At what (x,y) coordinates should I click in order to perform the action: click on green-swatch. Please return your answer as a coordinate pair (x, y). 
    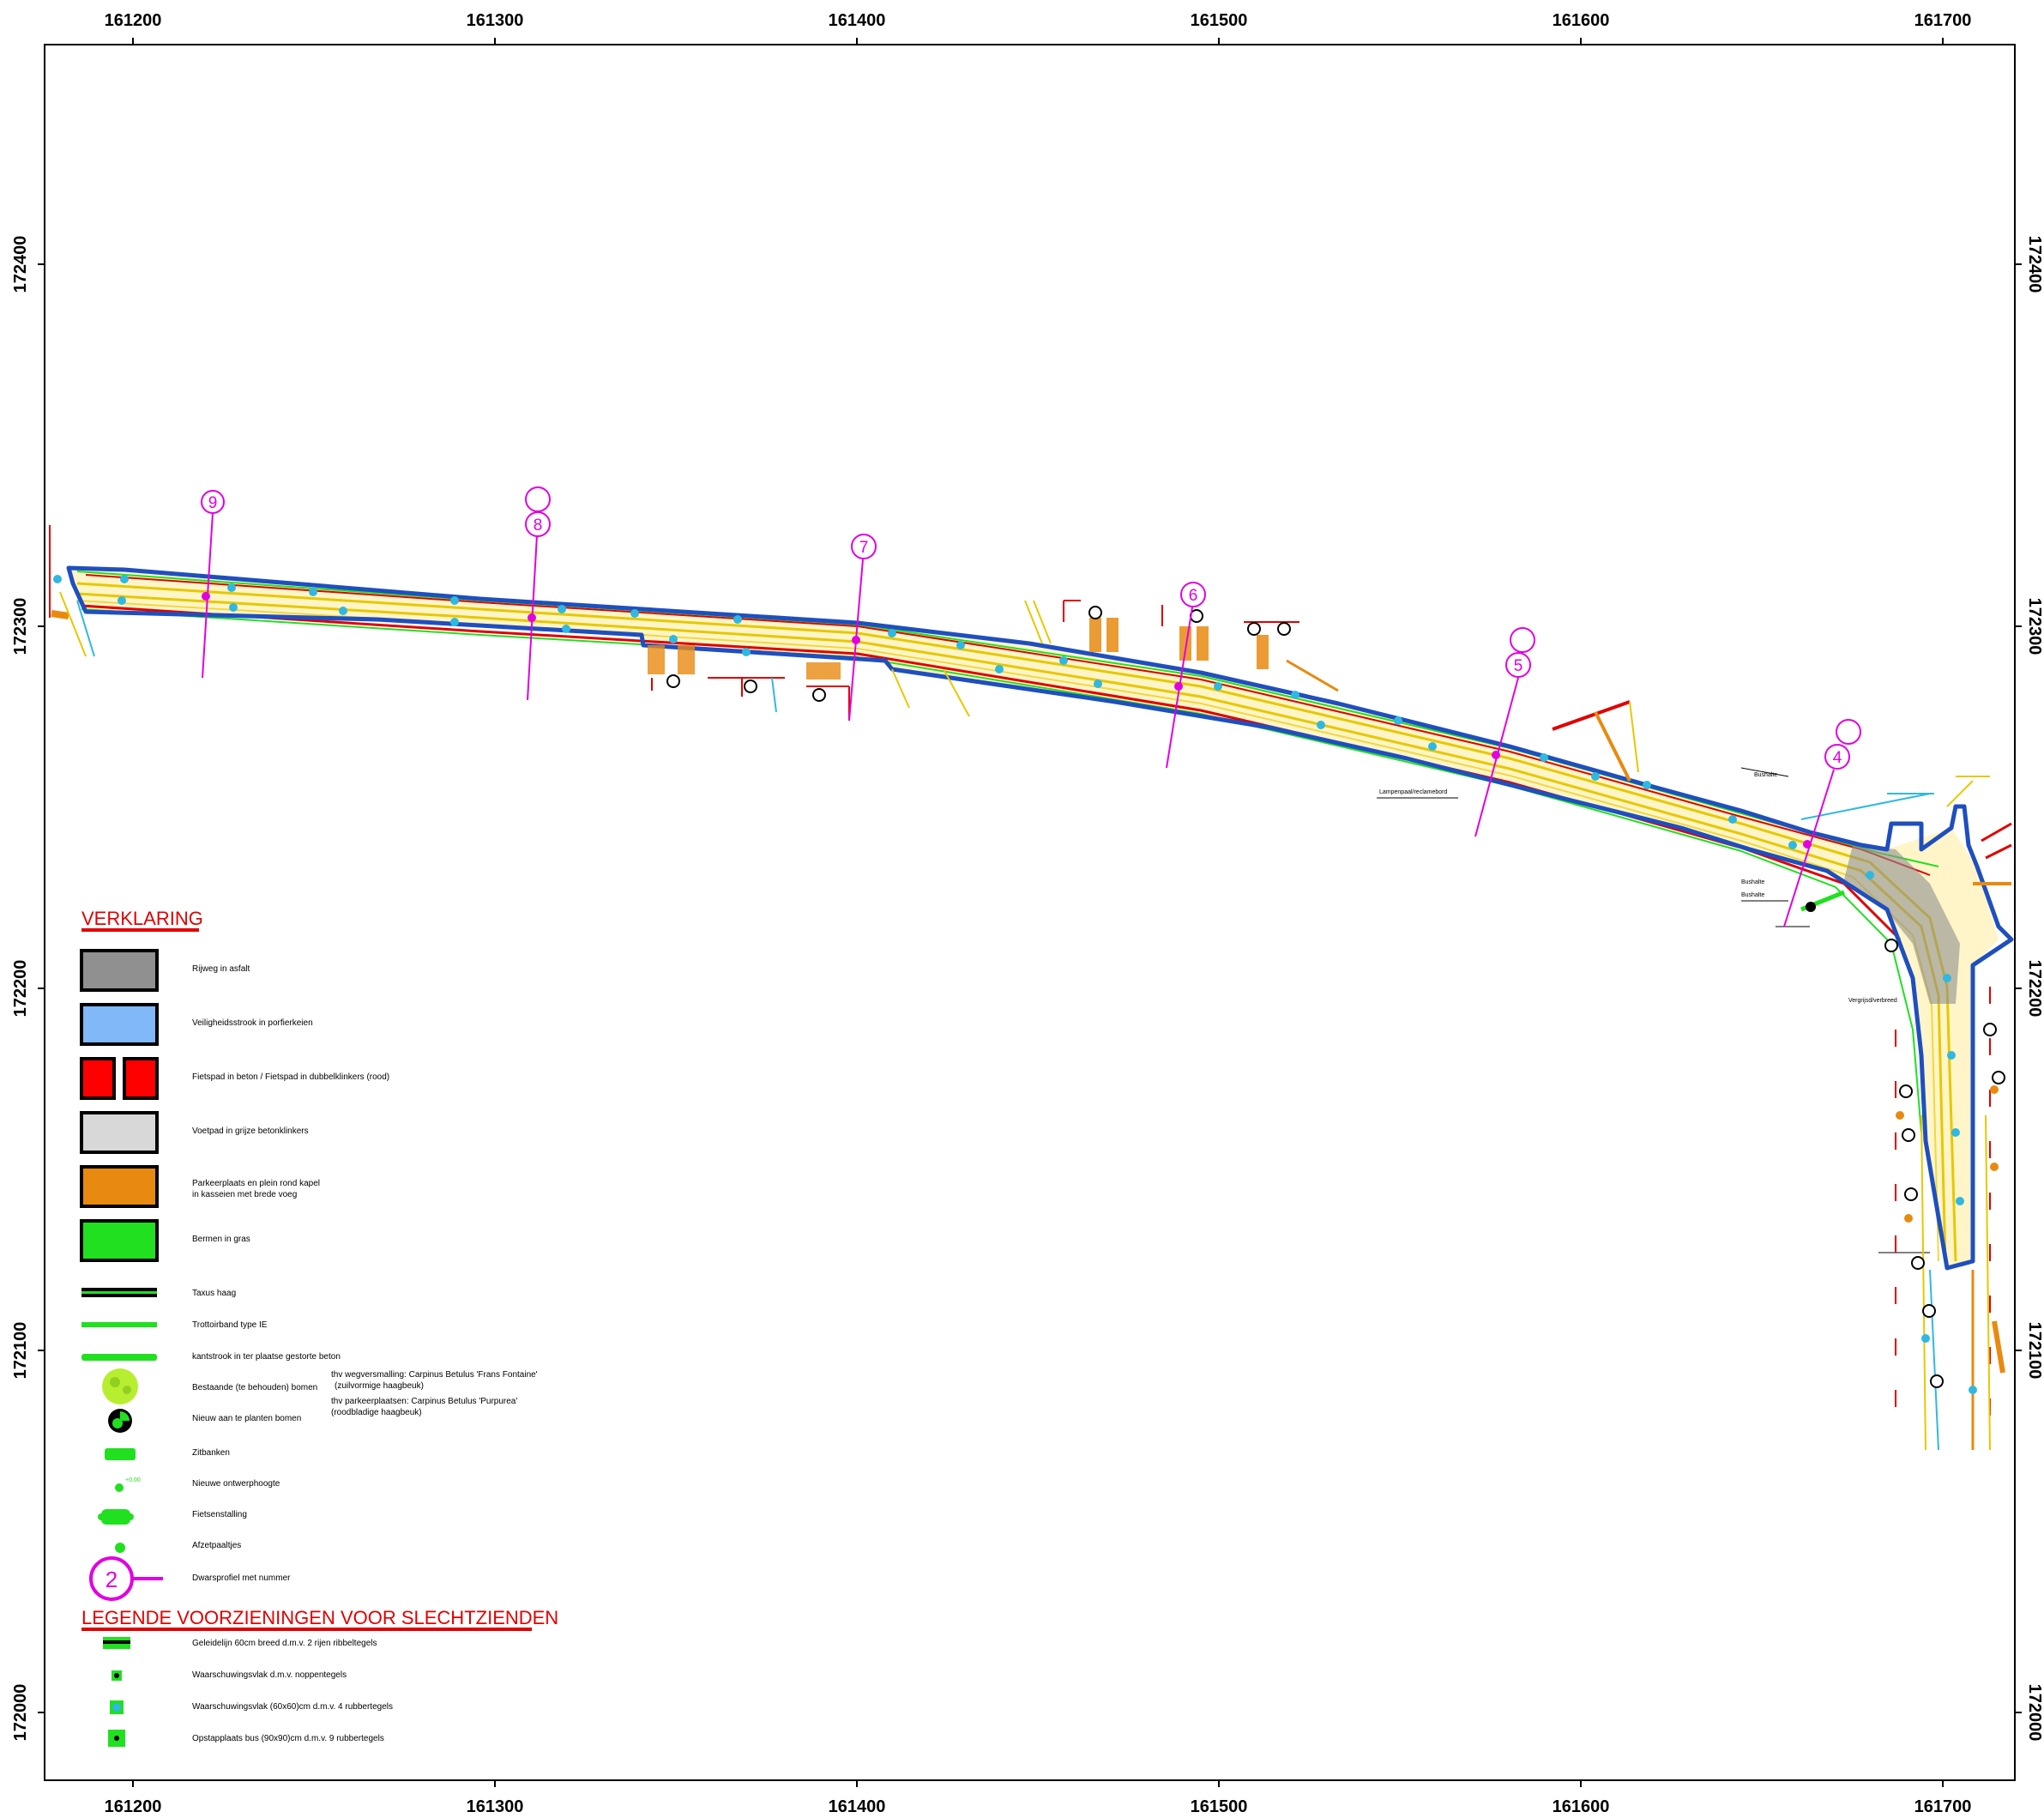
    Looking at the image, I should click on (119, 1240).